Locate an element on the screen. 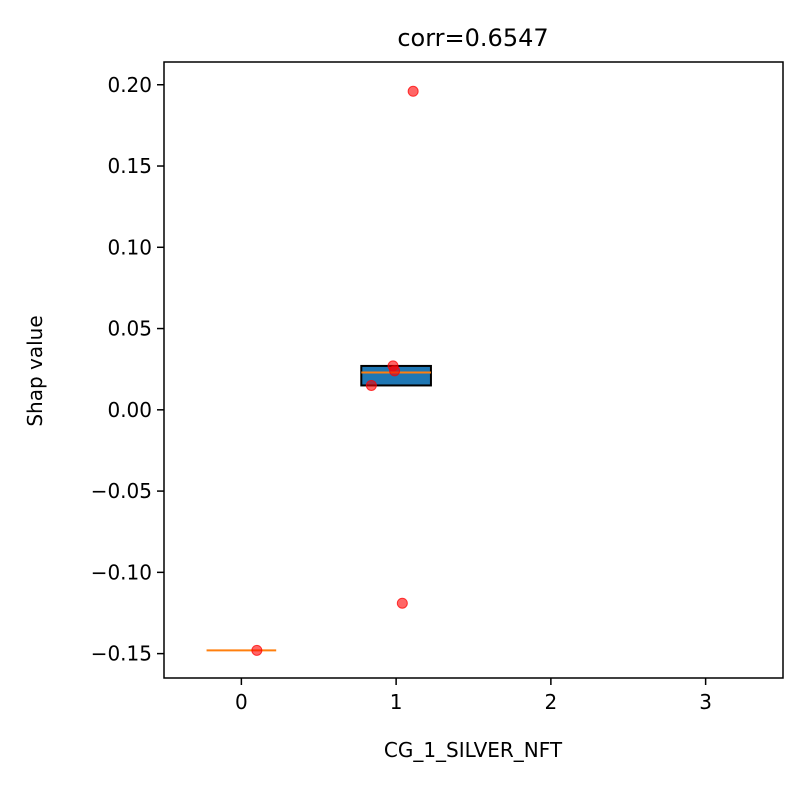 The width and height of the screenshot is (803, 785). y-tick-label-7: 0.20 is located at coordinates (129, 85).